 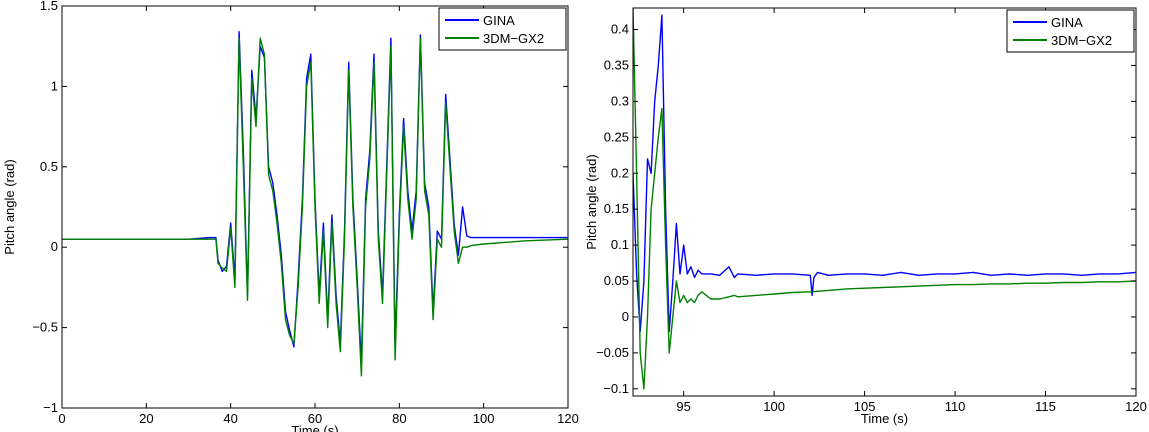 I want to click on x-tick-label: 115, so click(x=1045, y=406).